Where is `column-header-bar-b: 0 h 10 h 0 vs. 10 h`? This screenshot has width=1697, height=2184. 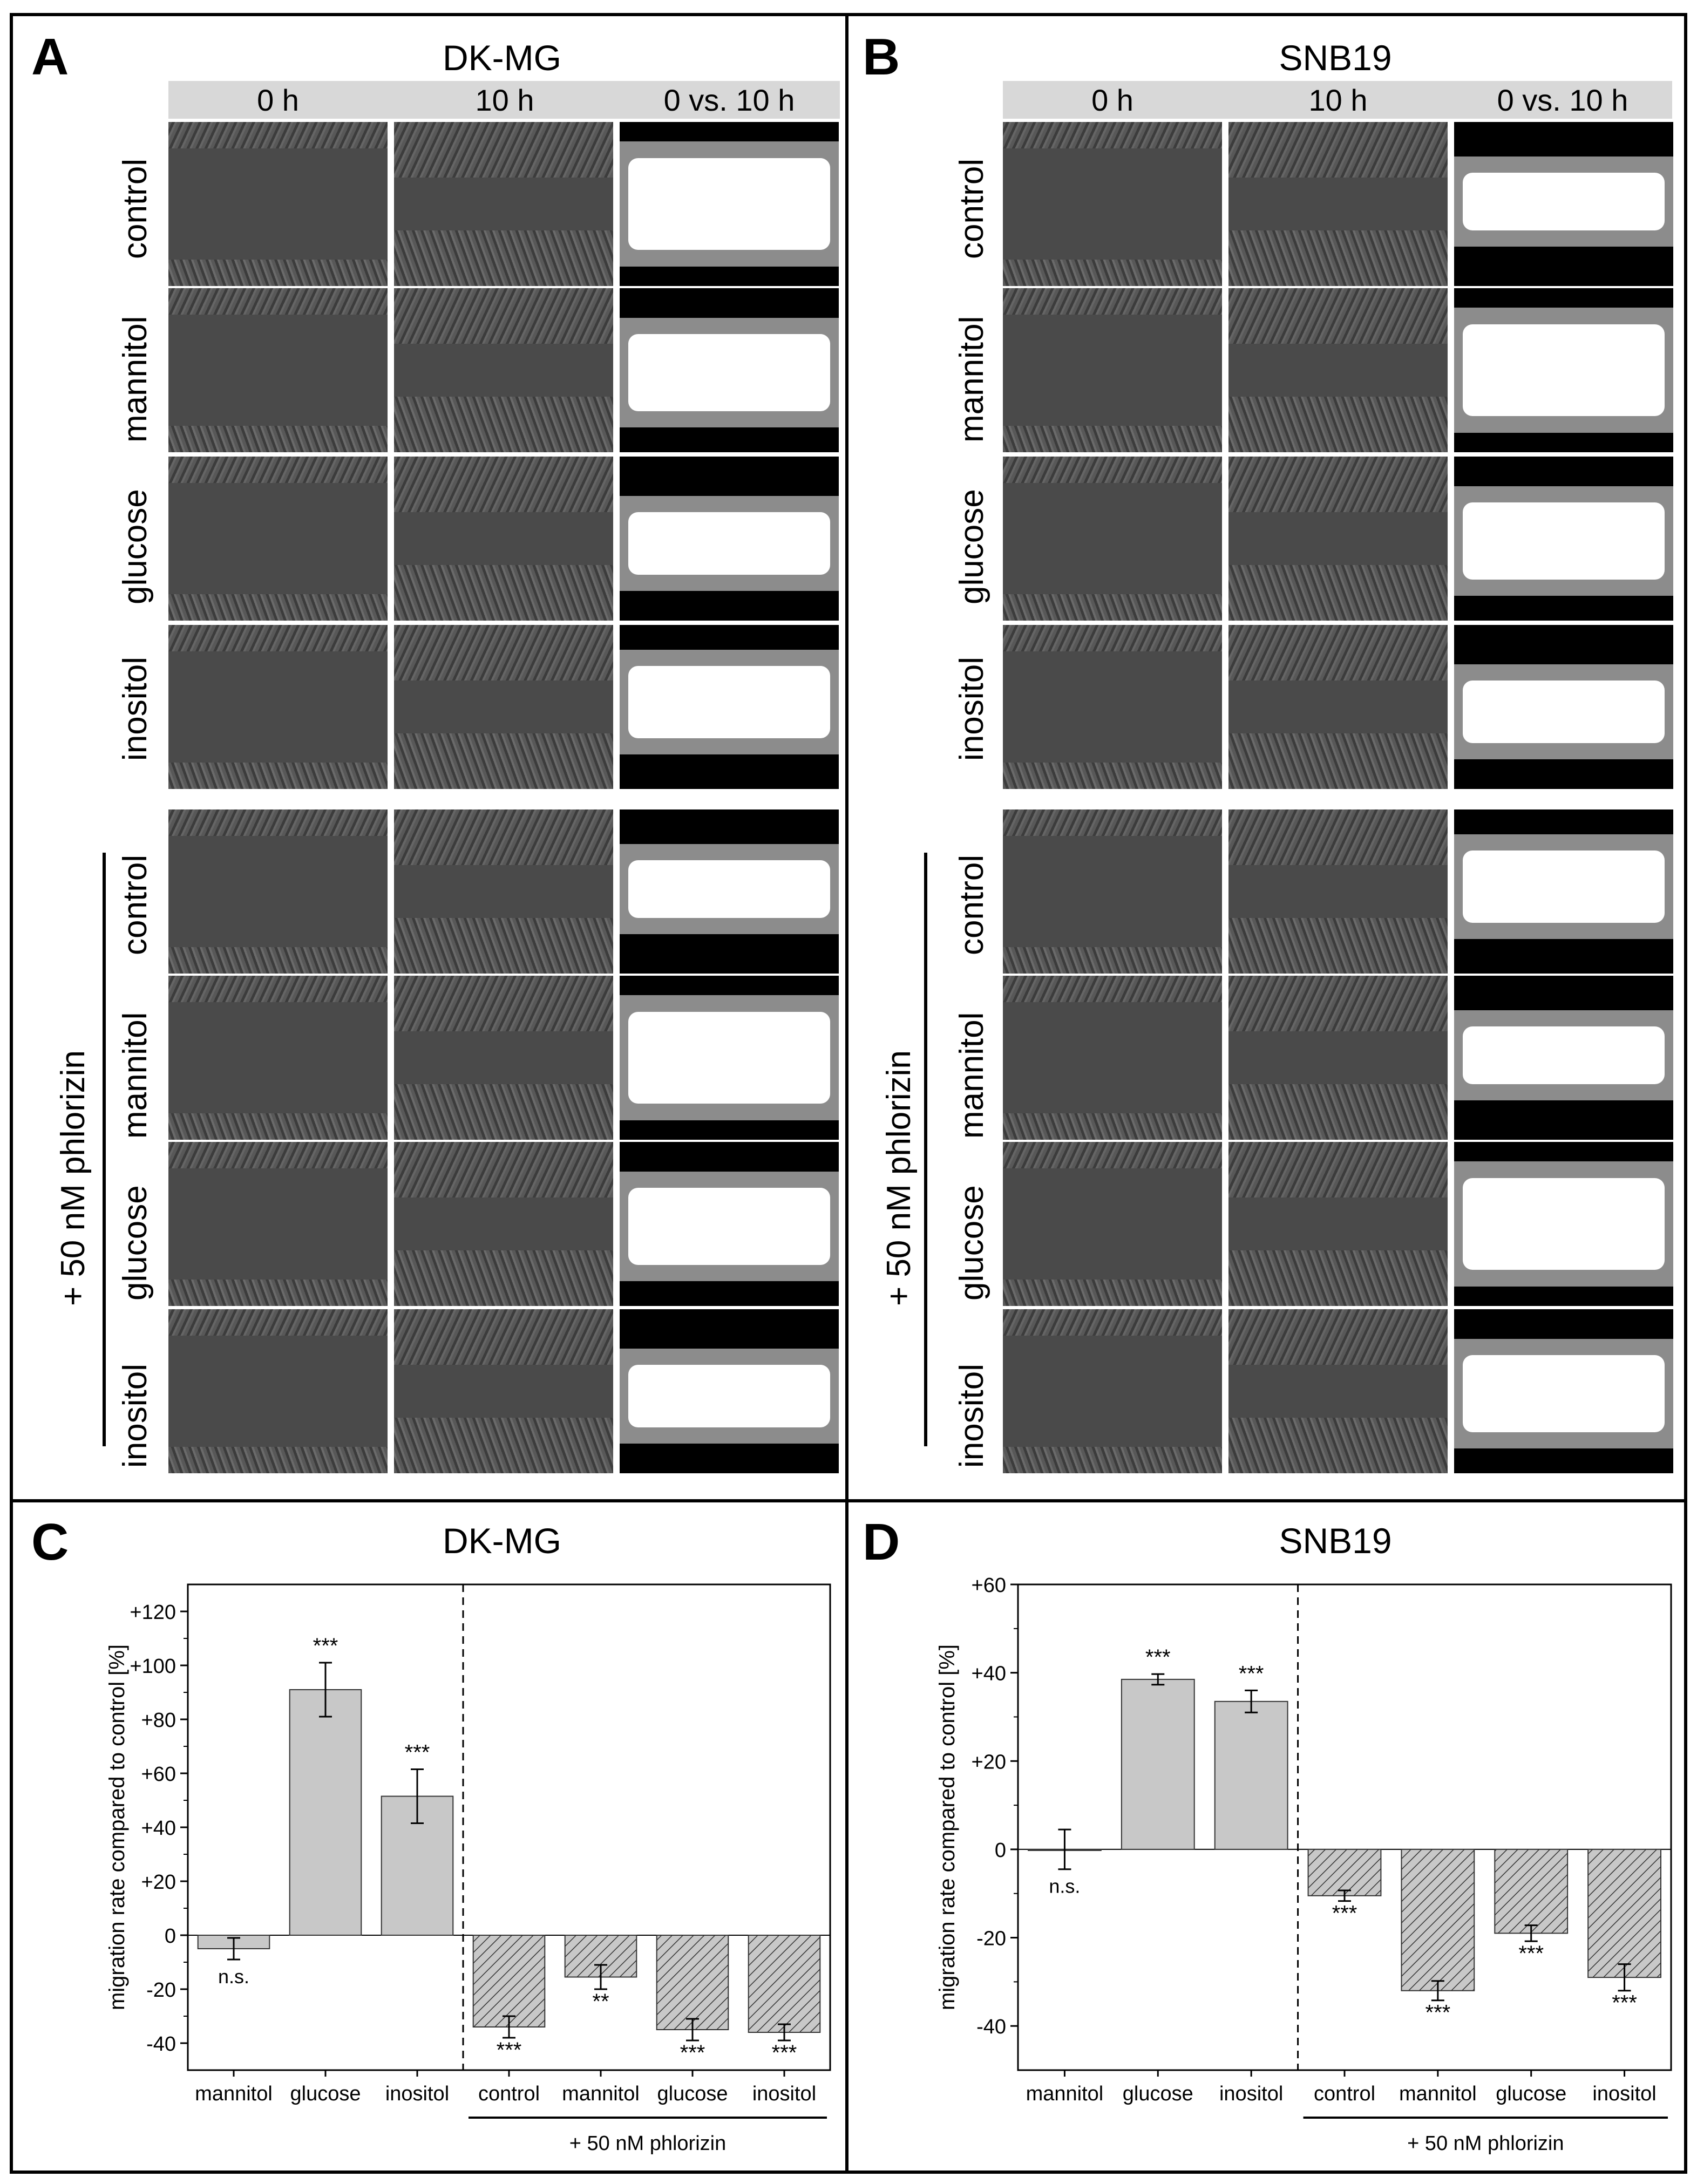
column-header-bar-b: 0 h 10 h 0 vs. 10 h is located at coordinates (1337, 100).